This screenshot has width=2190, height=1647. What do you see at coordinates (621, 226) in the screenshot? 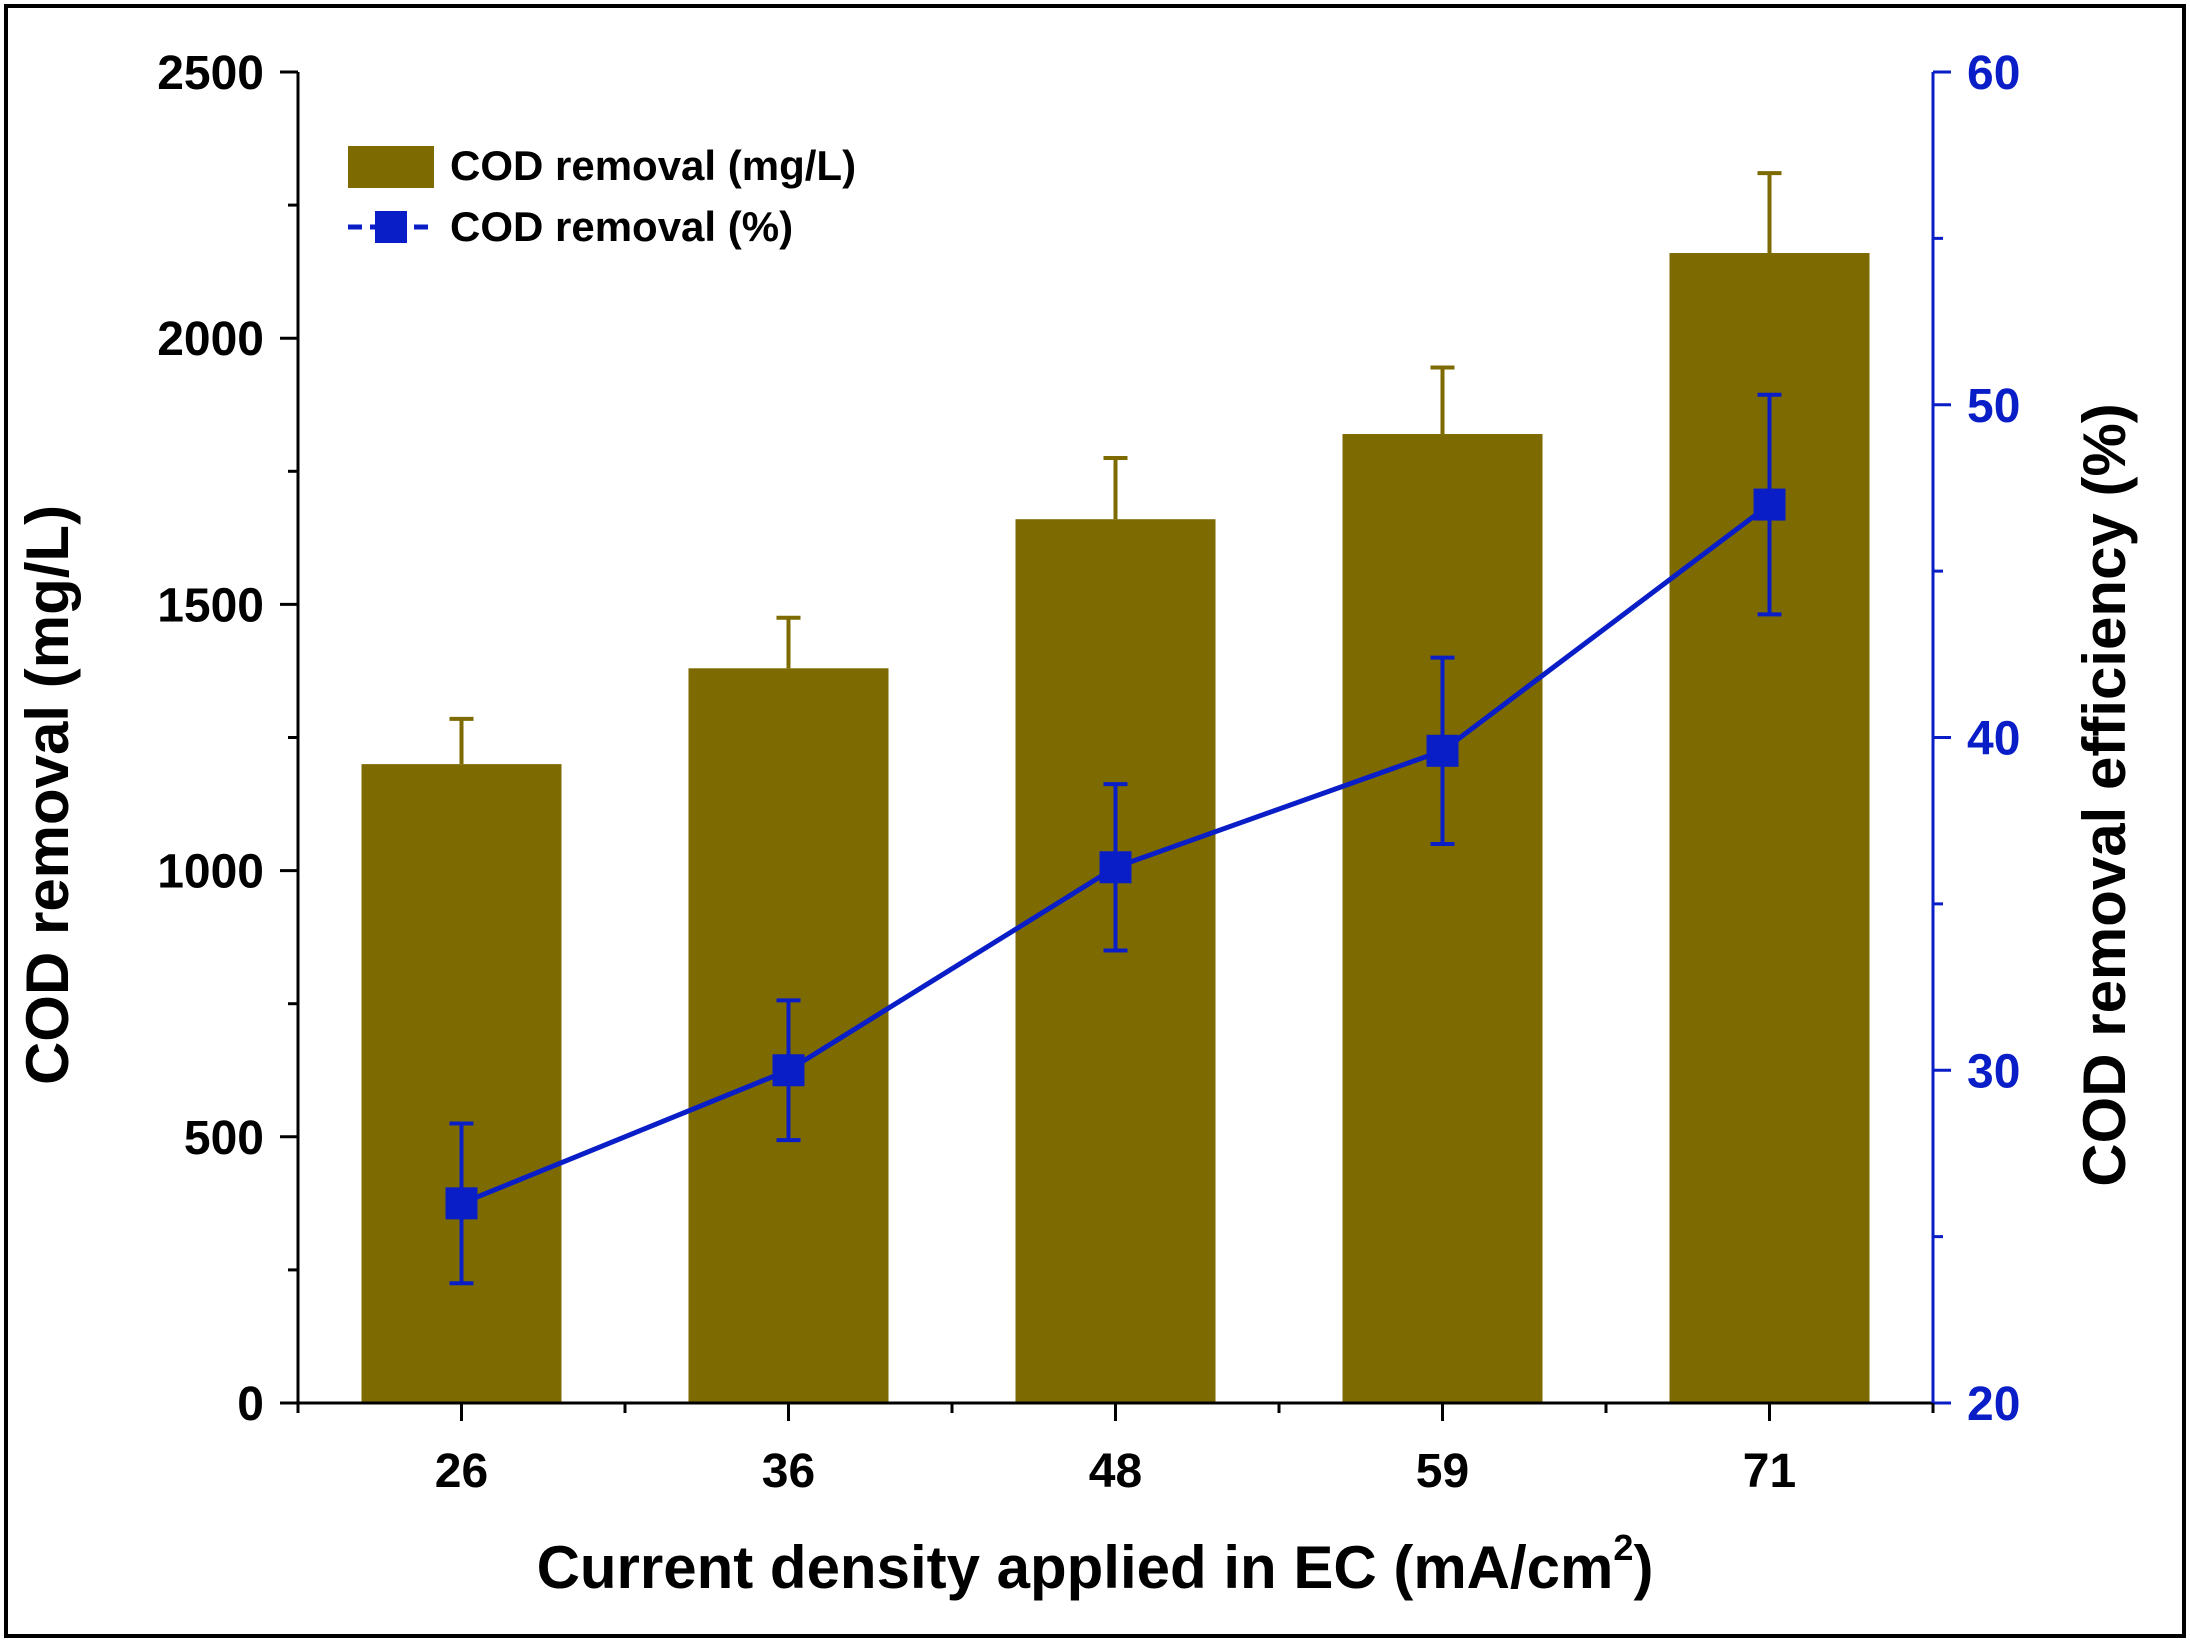
I see `legend-label-line: COD removal (%)` at bounding box center [621, 226].